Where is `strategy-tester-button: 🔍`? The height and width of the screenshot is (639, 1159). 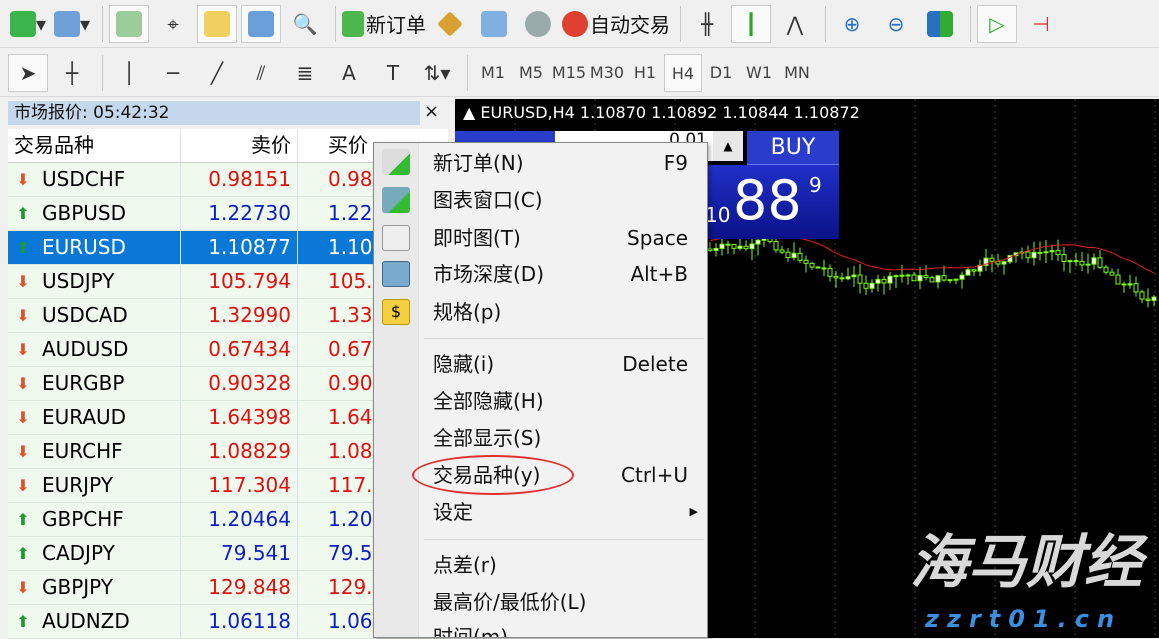
strategy-tester-button: 🔍 is located at coordinates (305, 24).